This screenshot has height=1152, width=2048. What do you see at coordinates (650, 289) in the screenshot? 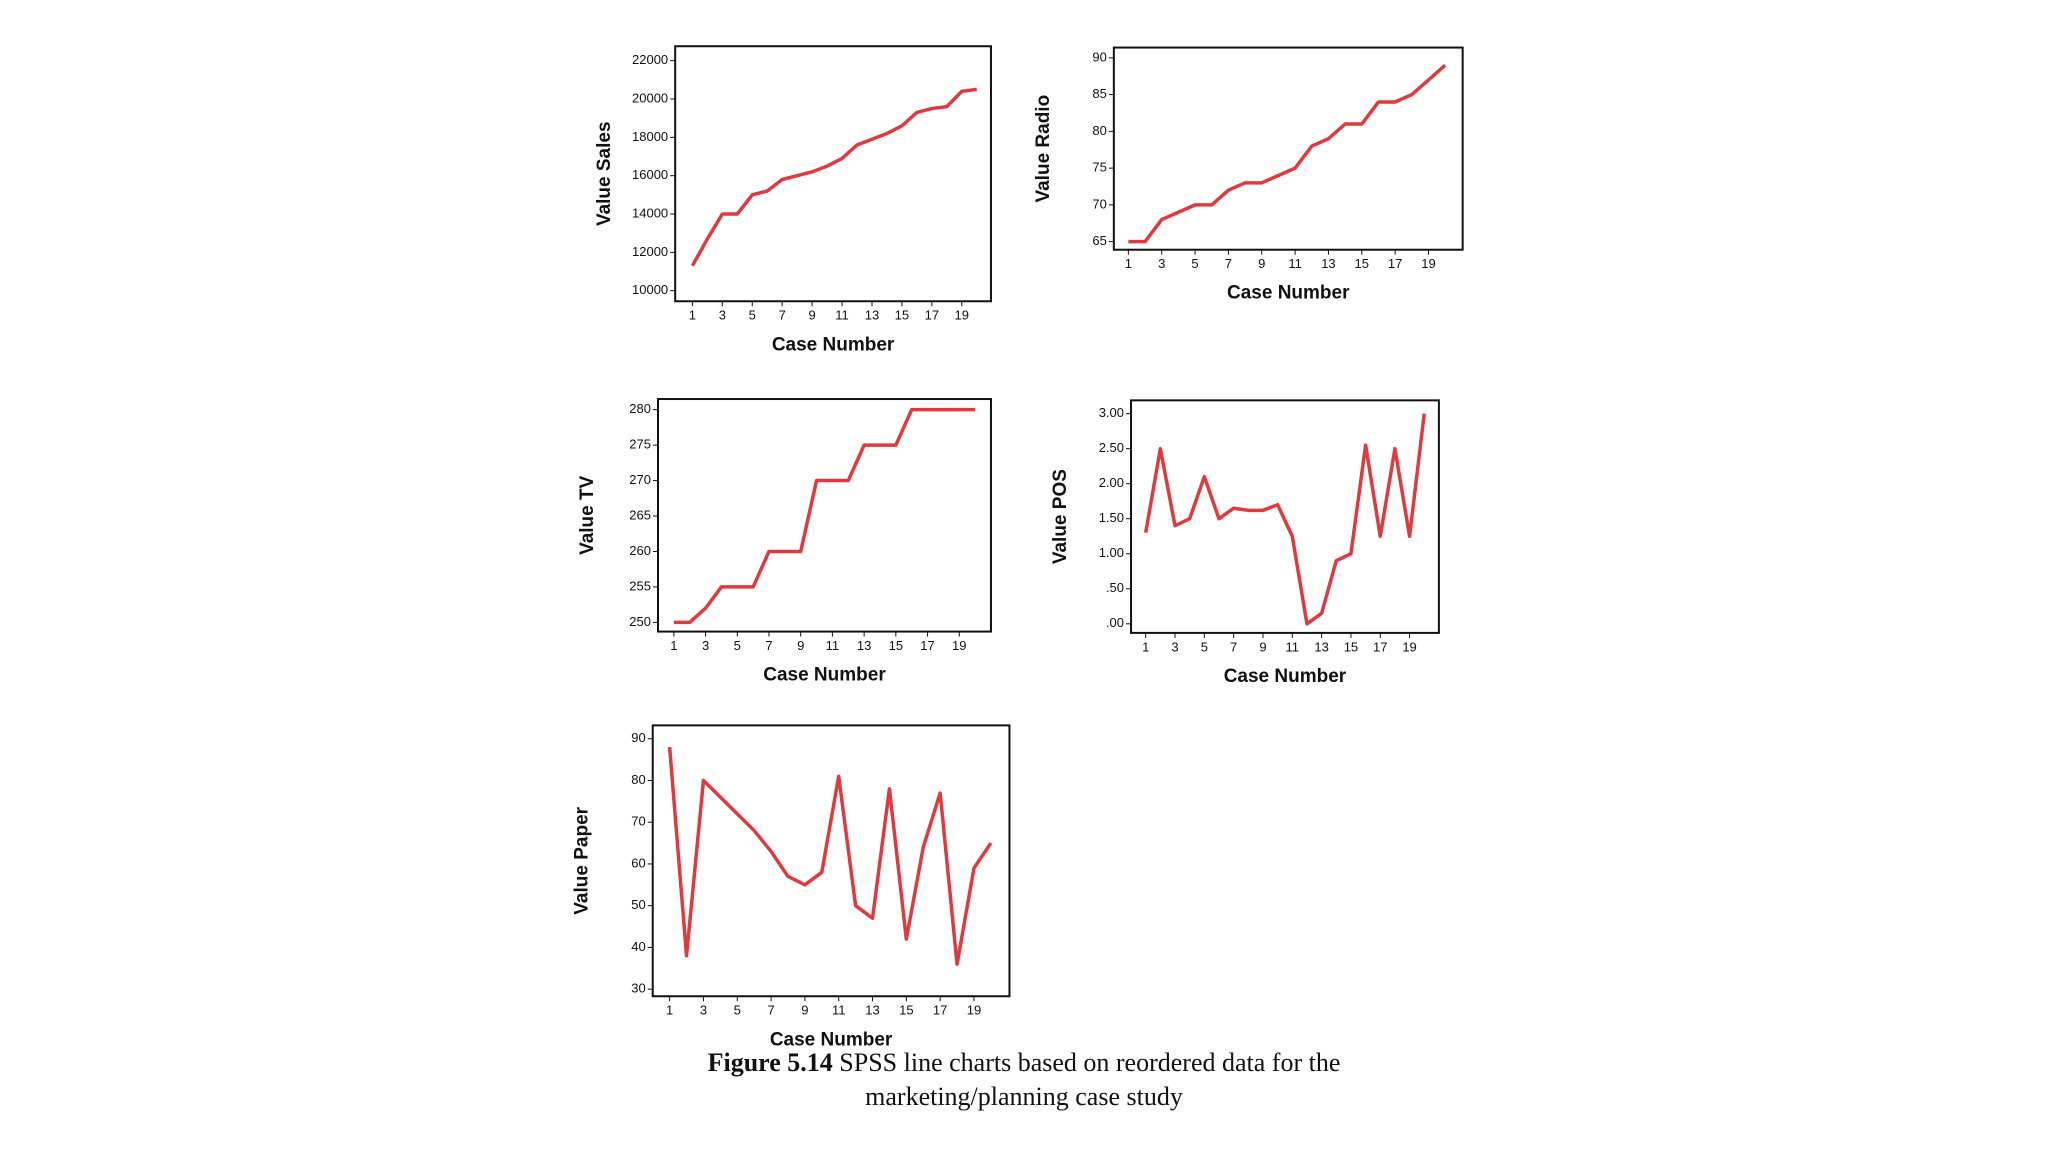
I see `y-tick-label: 10000` at bounding box center [650, 289].